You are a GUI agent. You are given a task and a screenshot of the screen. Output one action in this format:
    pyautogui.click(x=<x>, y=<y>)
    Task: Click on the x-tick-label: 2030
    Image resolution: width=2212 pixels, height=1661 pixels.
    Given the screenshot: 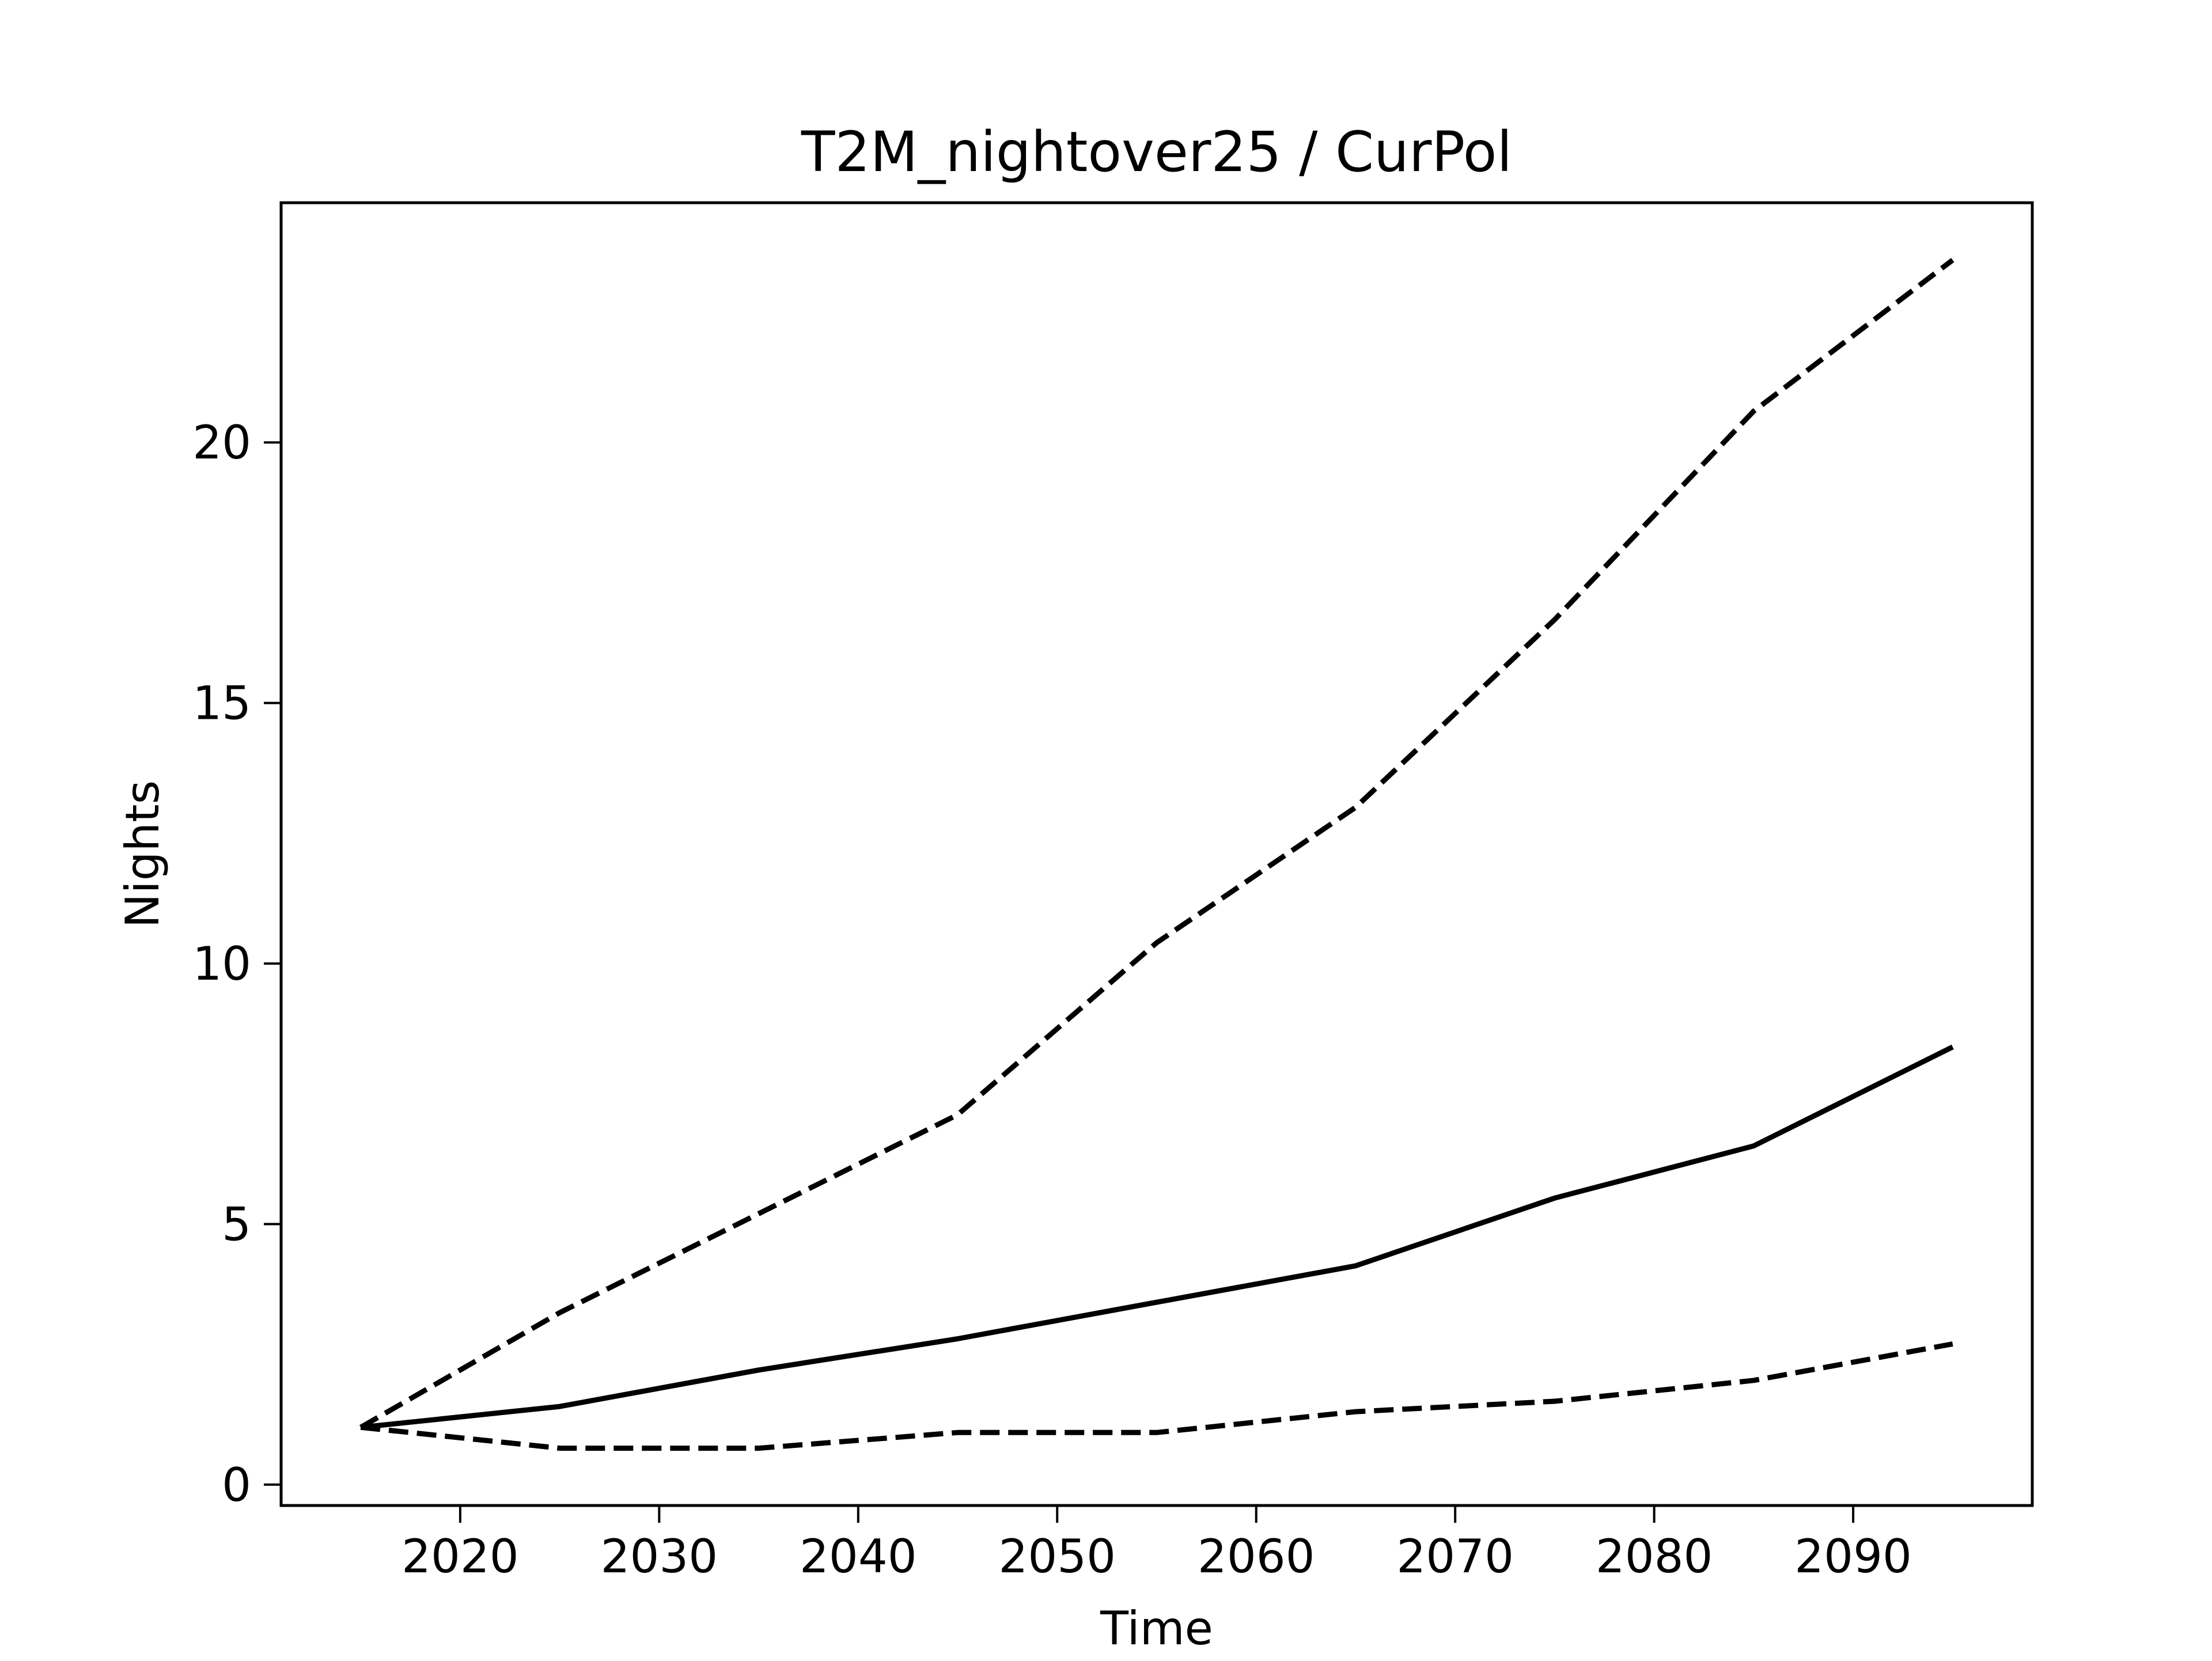 What is the action you would take?
    pyautogui.click(x=659, y=1556)
    